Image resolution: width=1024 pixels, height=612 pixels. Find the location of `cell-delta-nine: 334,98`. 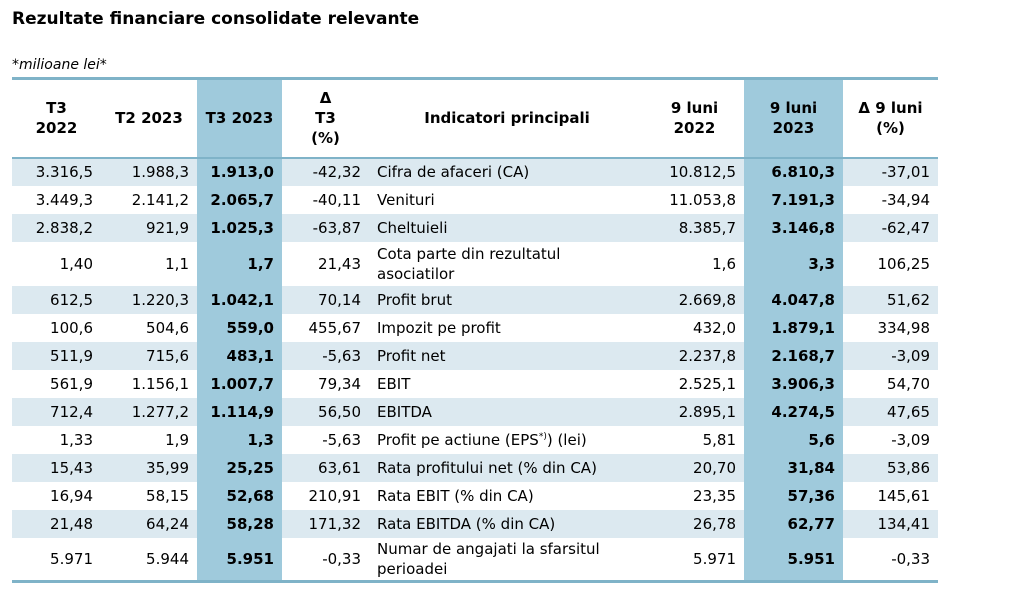

cell-delta-nine: 334,98 is located at coordinates (904, 327).